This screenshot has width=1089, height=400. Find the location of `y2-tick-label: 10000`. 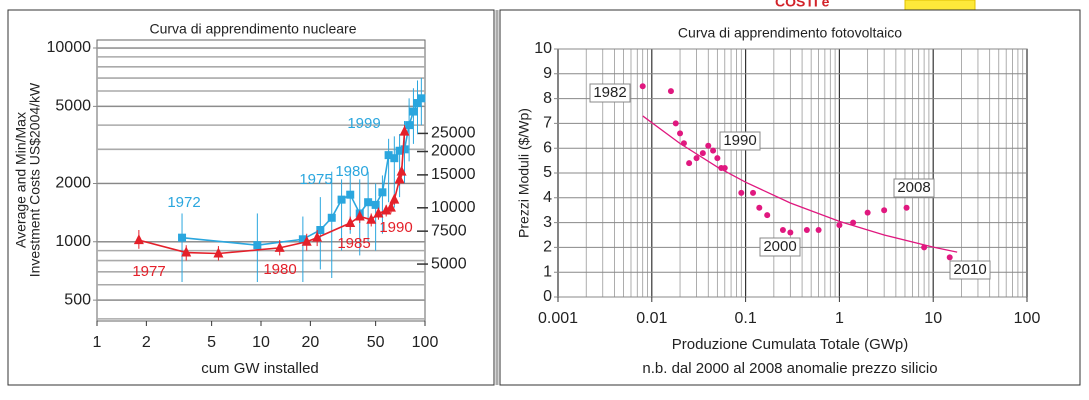

y2-tick-label: 10000 is located at coordinates (453, 207).